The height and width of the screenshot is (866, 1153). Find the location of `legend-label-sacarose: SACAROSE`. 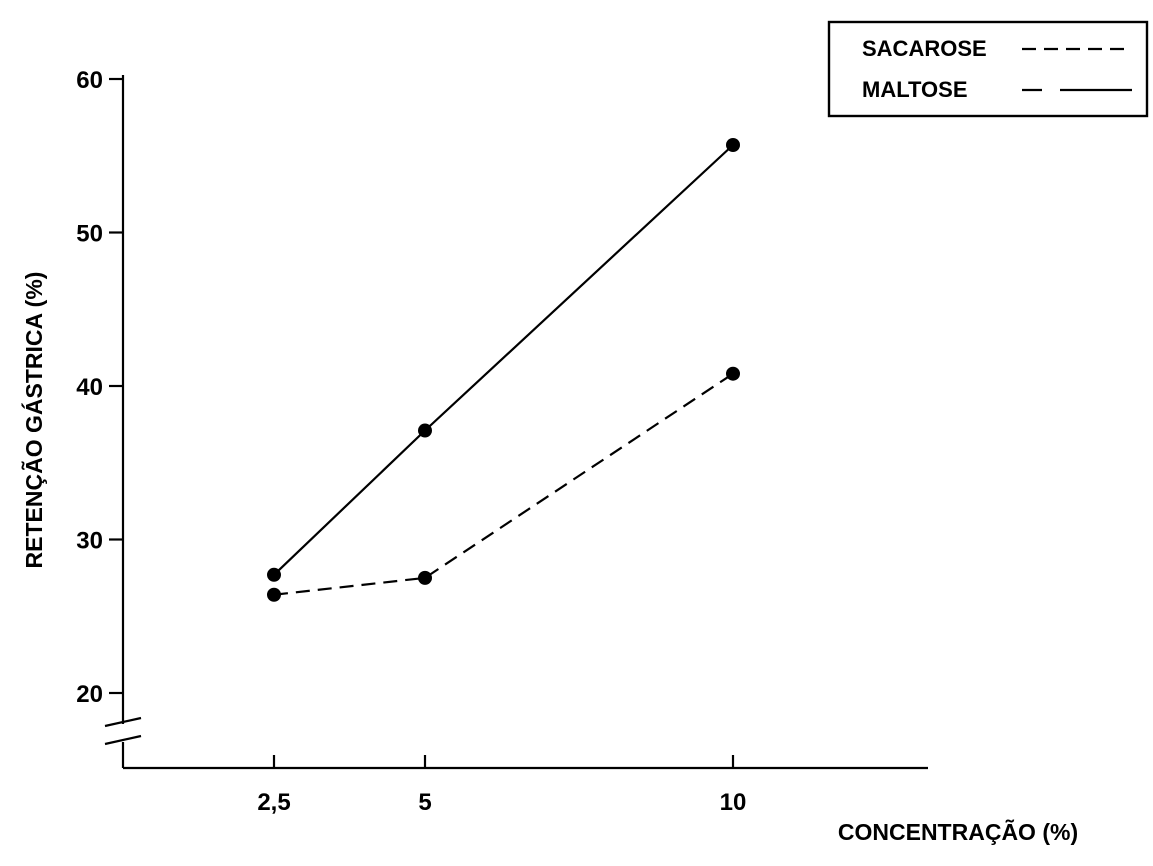

legend-label-sacarose: SACAROSE is located at coordinates (924, 48).